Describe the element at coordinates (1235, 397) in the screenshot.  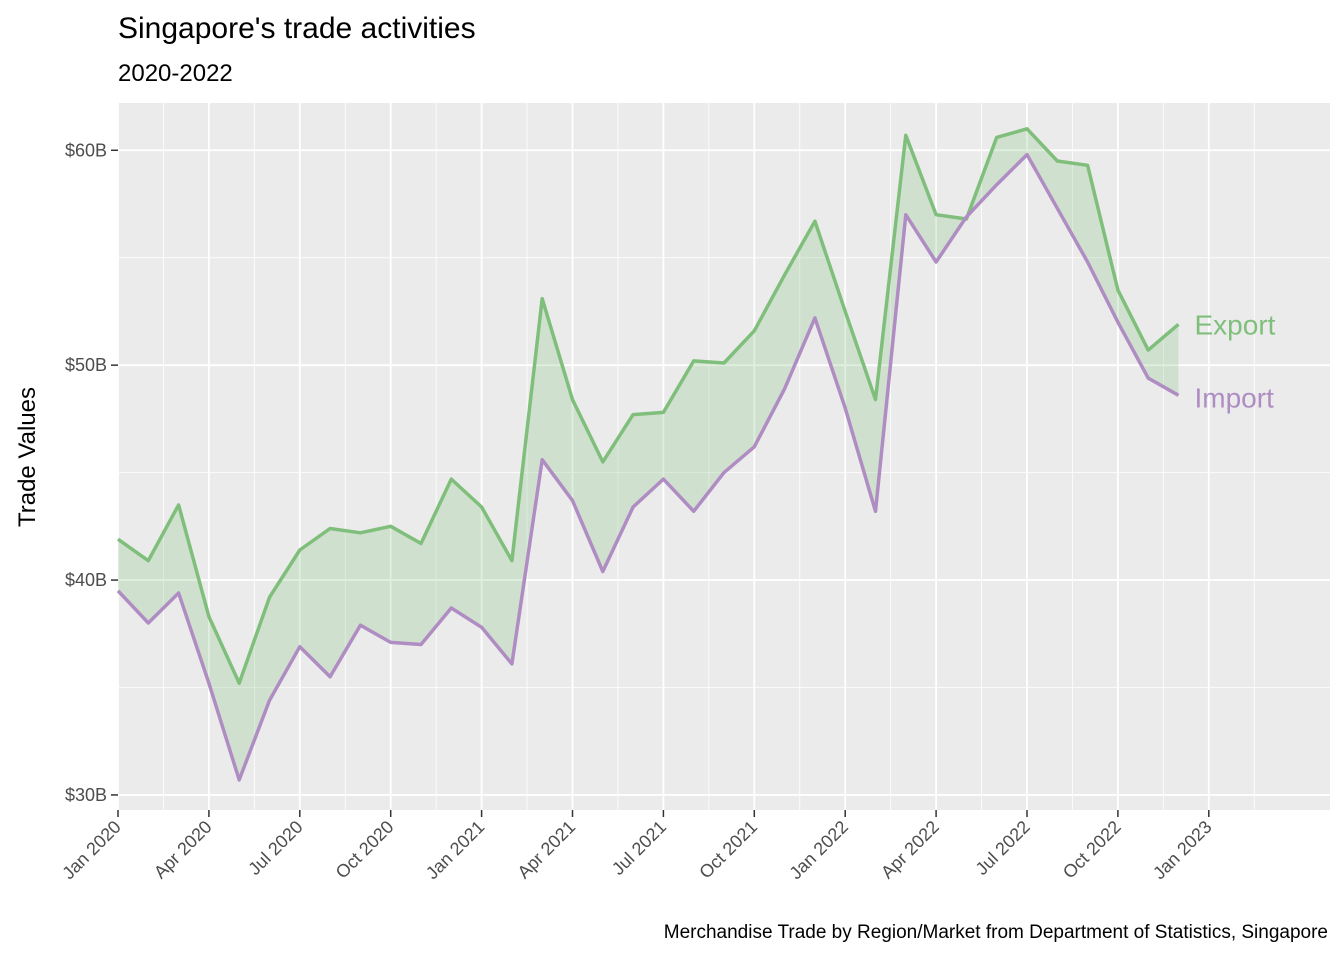
I see `series-label-import: Import` at that location.